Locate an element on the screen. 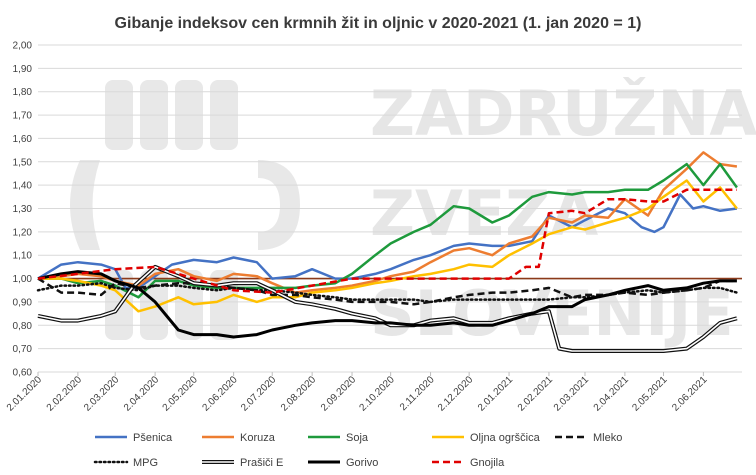 The height and width of the screenshot is (475, 756). y-tick-label: 1,40 is located at coordinates (23, 186).